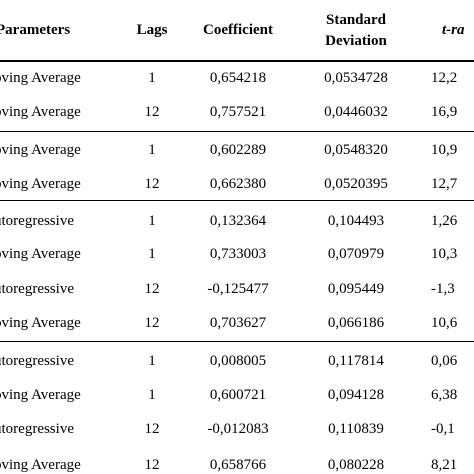  I want to click on header-rule, so click(237, 61).